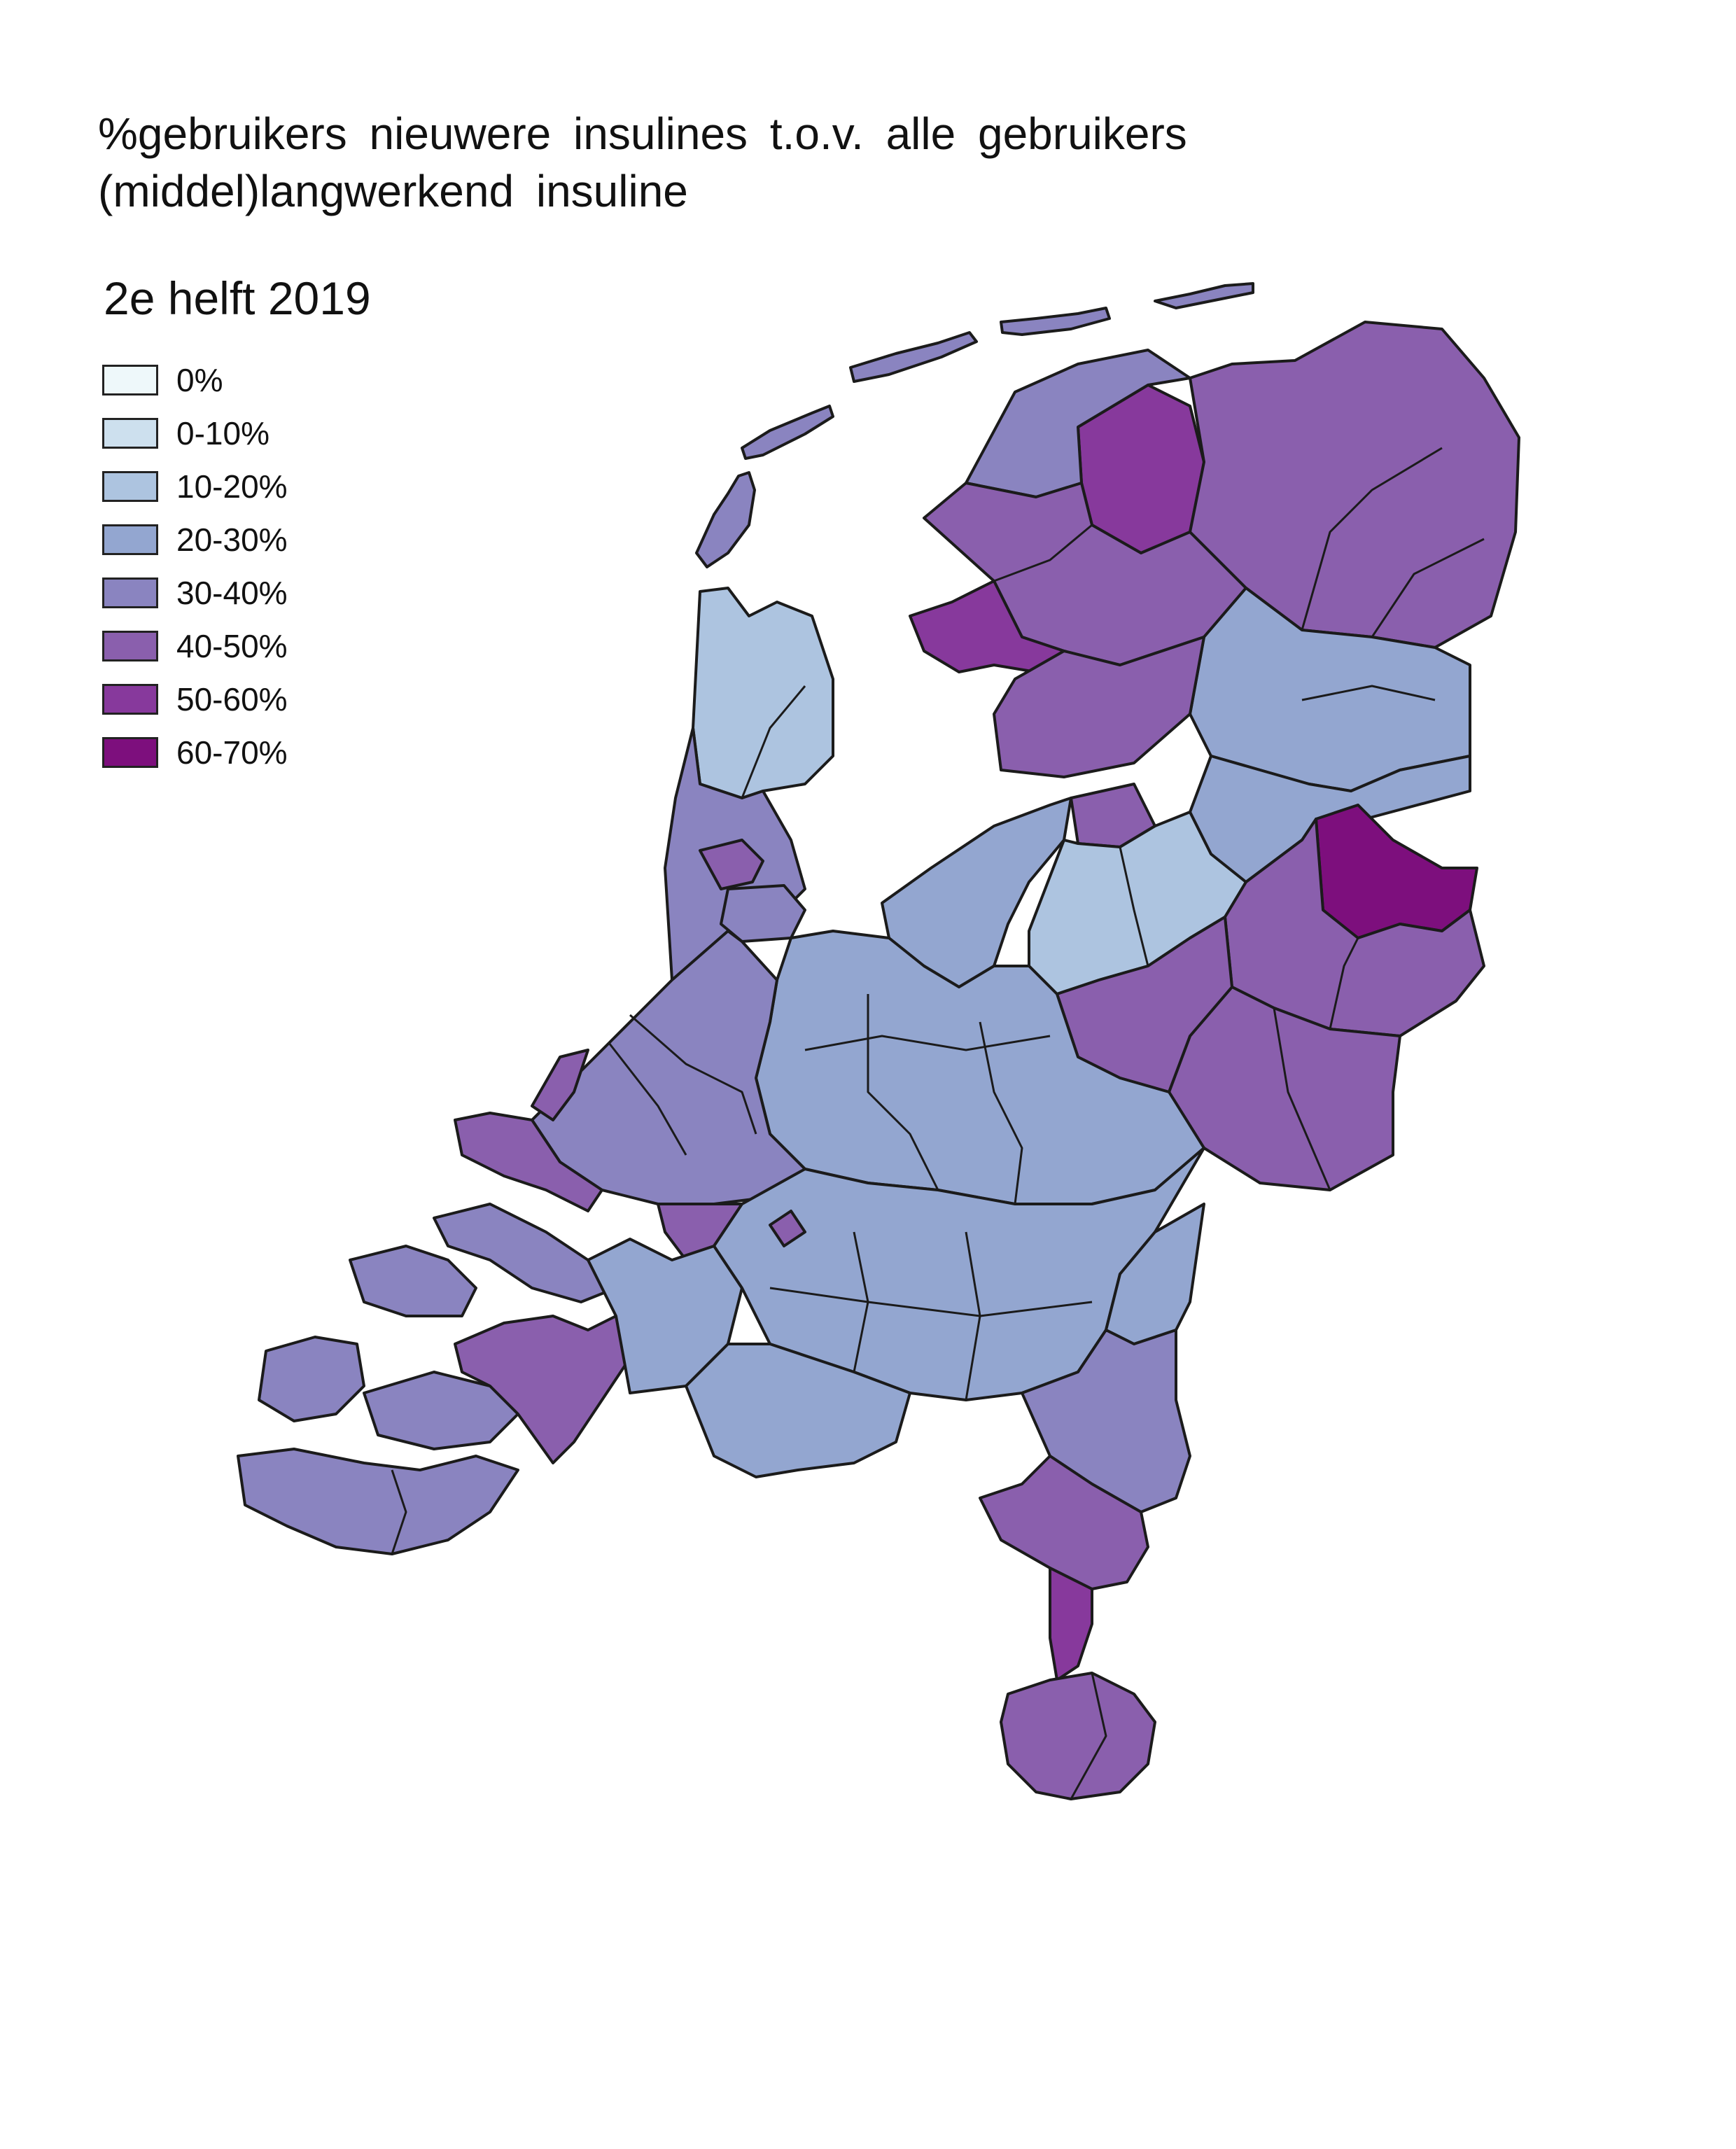 This screenshot has width=1736, height=2149. I want to click on boundary-noord-holland, so click(773, 742).